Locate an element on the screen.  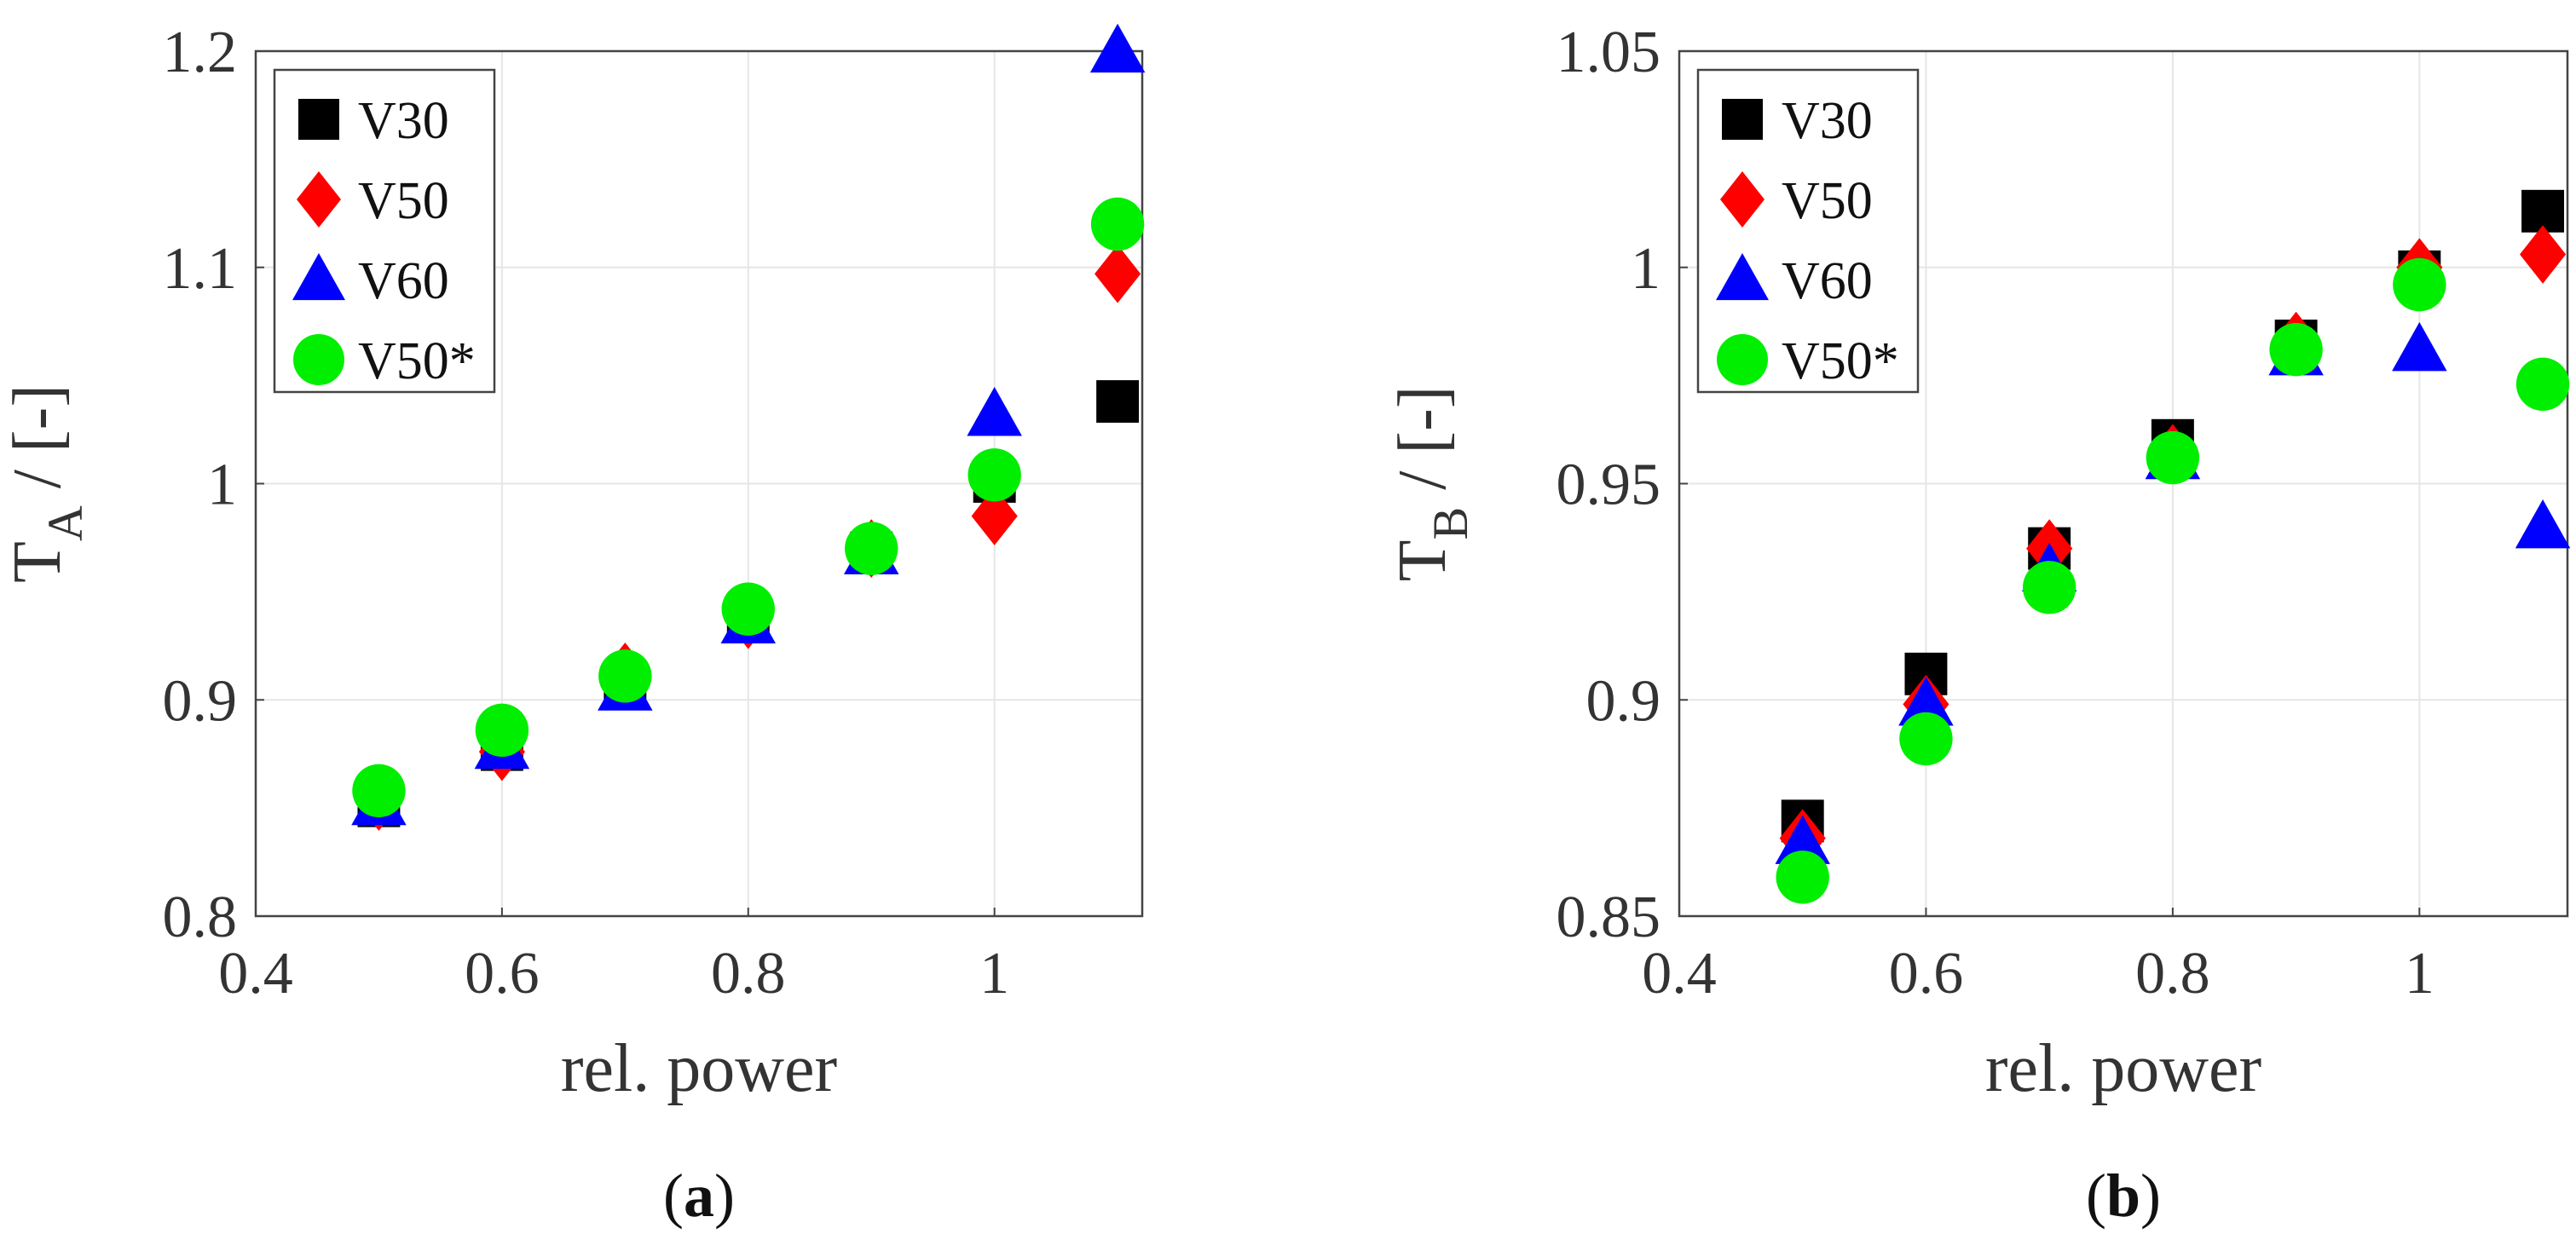
caption-letter: a is located at coordinates (699, 1196).